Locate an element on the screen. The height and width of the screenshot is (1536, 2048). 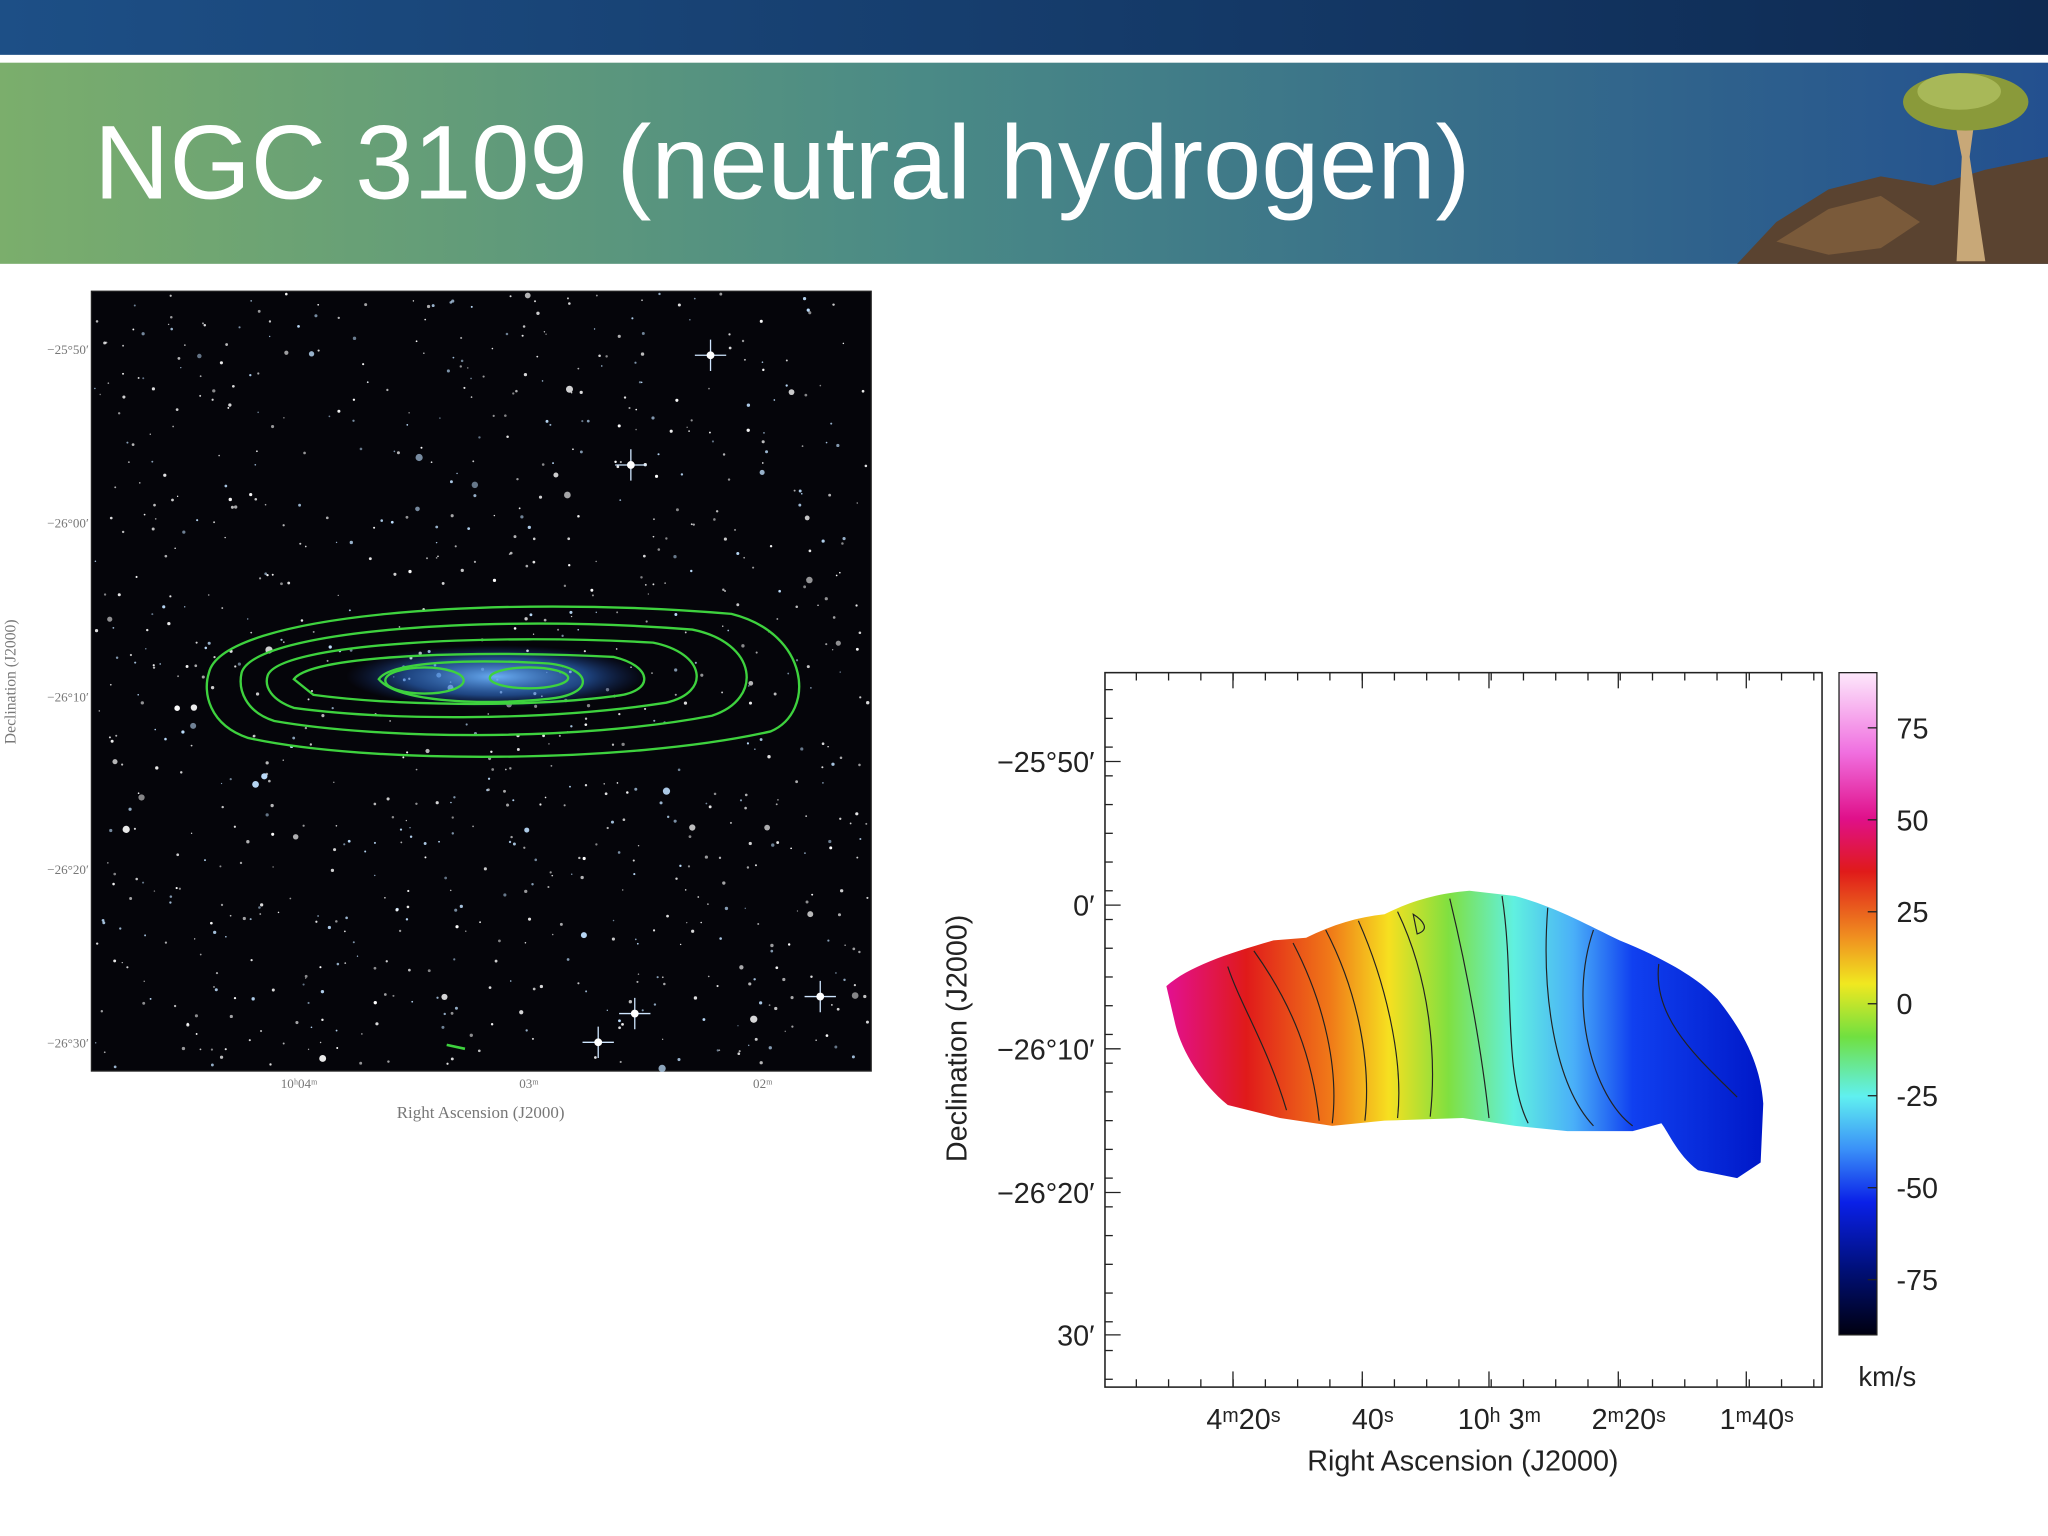
left-x-axis-label: Right Ascension (J2000) is located at coordinates (481, 1112).